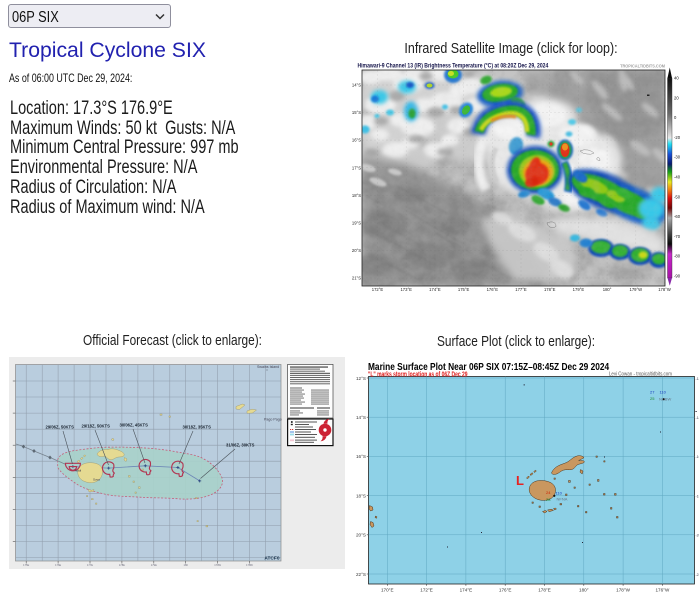  Describe the element at coordinates (361, 378) in the screenshot. I see `svg-text: 12°S` at that location.